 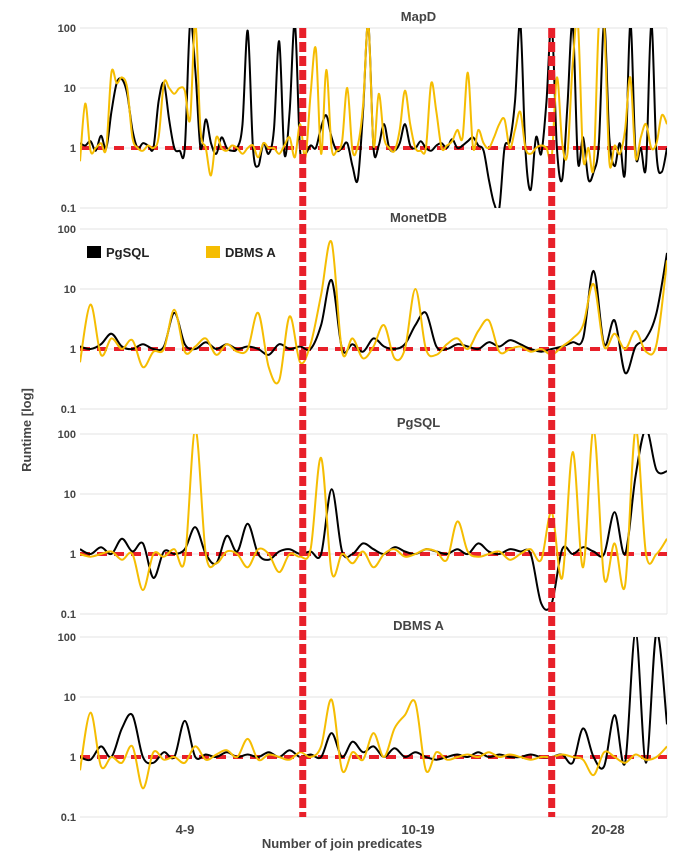 What do you see at coordinates (94, 252) in the screenshot?
I see `legend-swatch-pgsql` at bounding box center [94, 252].